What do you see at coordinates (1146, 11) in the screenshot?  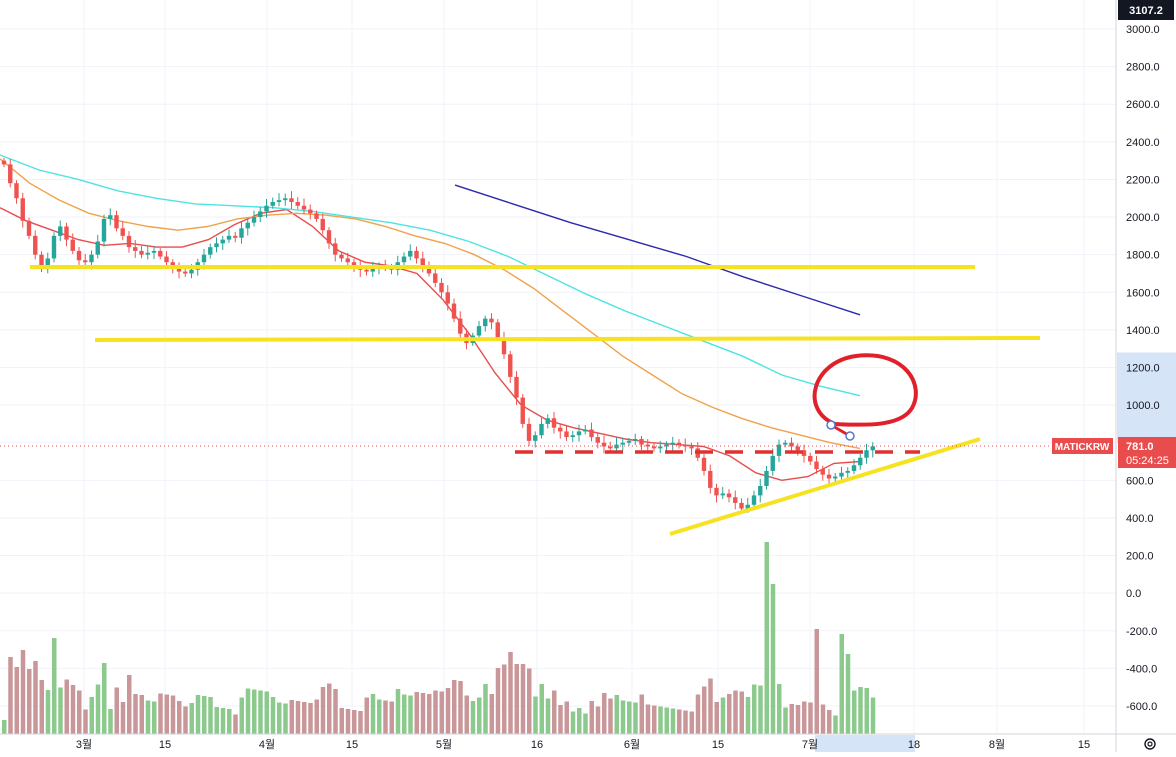 I see `top-price-label: 3107.2` at bounding box center [1146, 11].